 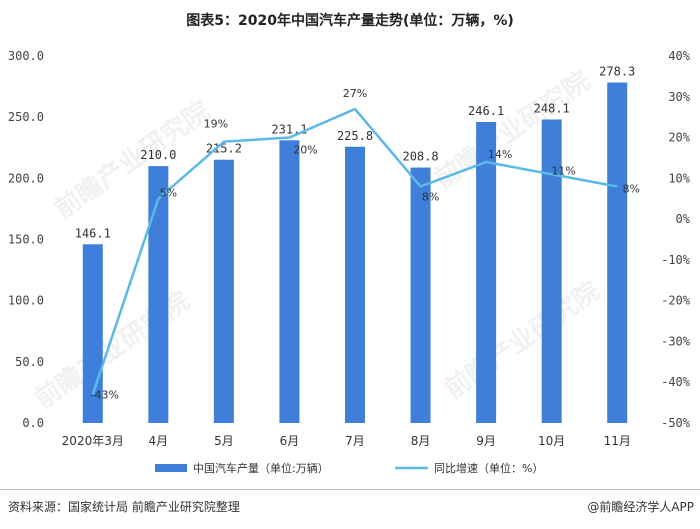 I want to click on legend-bar-label: 中国汽车产量（单位:万辆）, so click(x=261, y=468).